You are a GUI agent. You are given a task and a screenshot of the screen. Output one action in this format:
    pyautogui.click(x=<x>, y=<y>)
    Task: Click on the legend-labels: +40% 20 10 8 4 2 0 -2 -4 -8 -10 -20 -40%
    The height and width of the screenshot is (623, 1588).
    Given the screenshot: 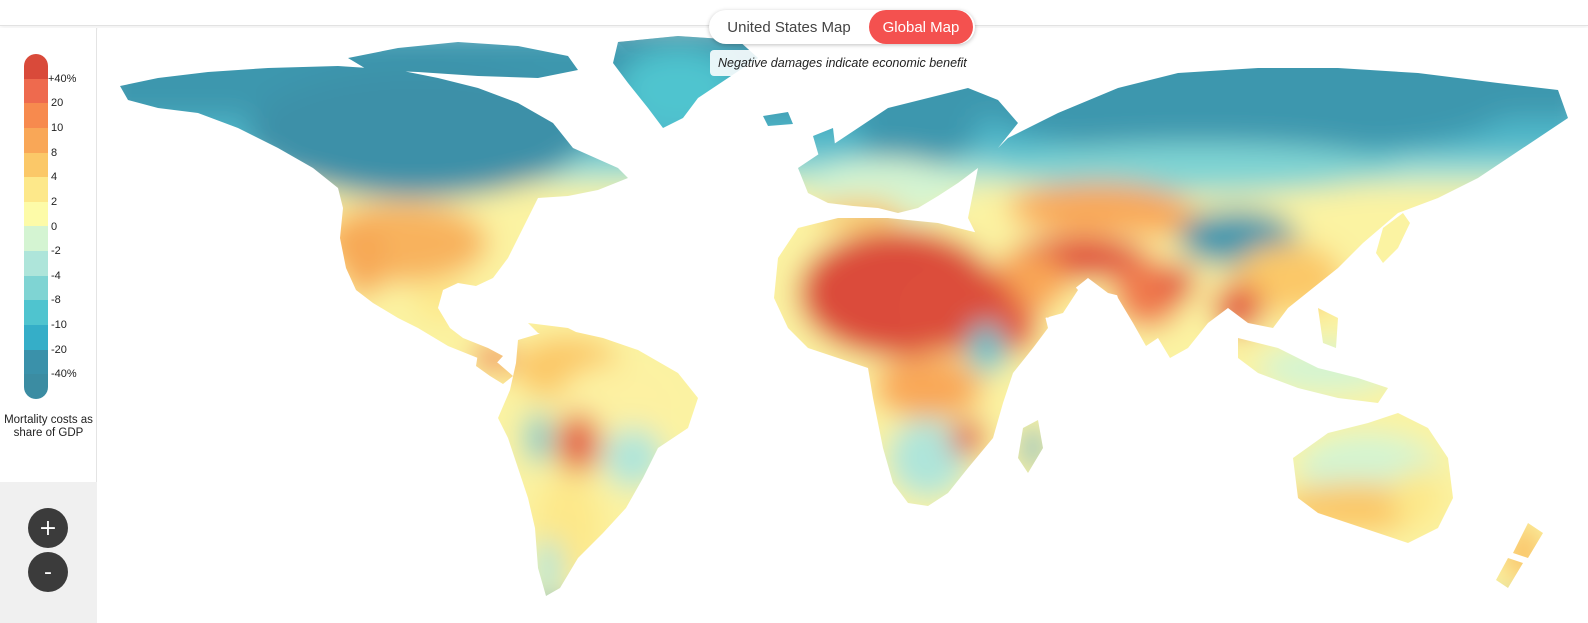 What is the action you would take?
    pyautogui.click(x=70, y=226)
    